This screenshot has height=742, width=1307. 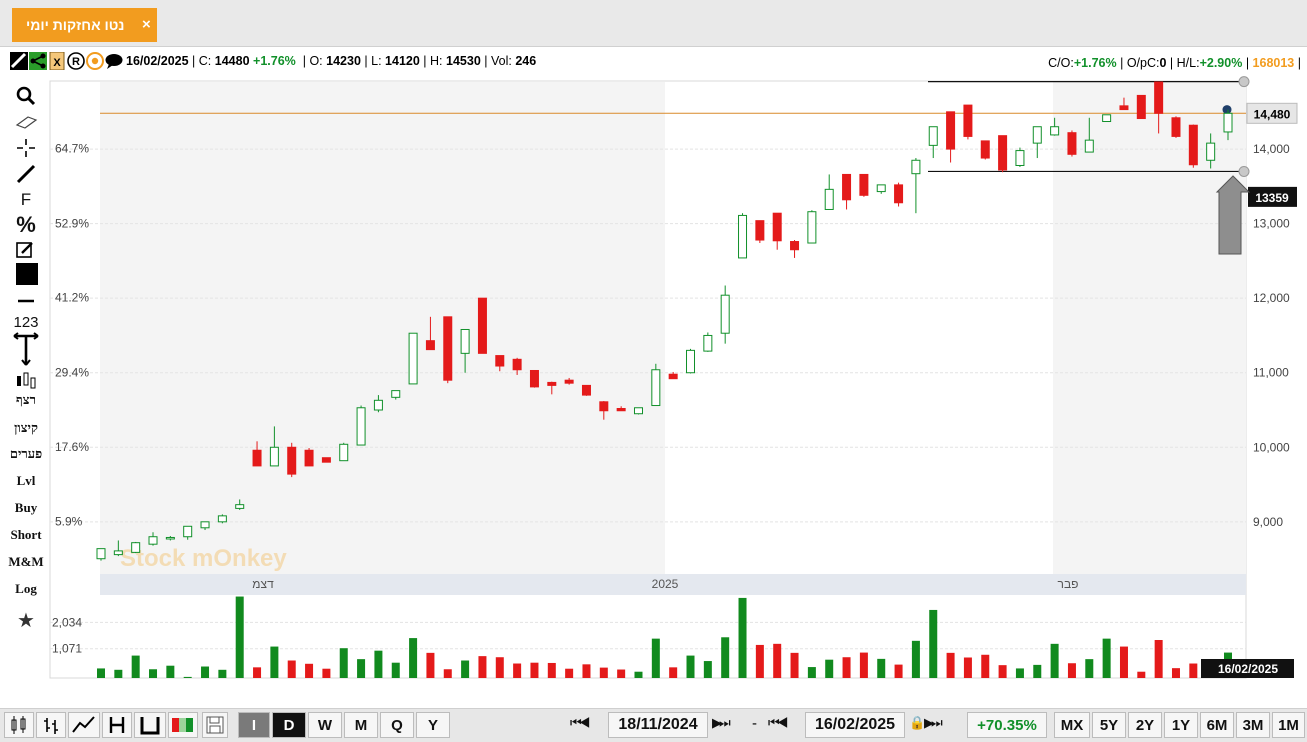 I want to click on ohlc-bars-icon, so click(x=51, y=725).